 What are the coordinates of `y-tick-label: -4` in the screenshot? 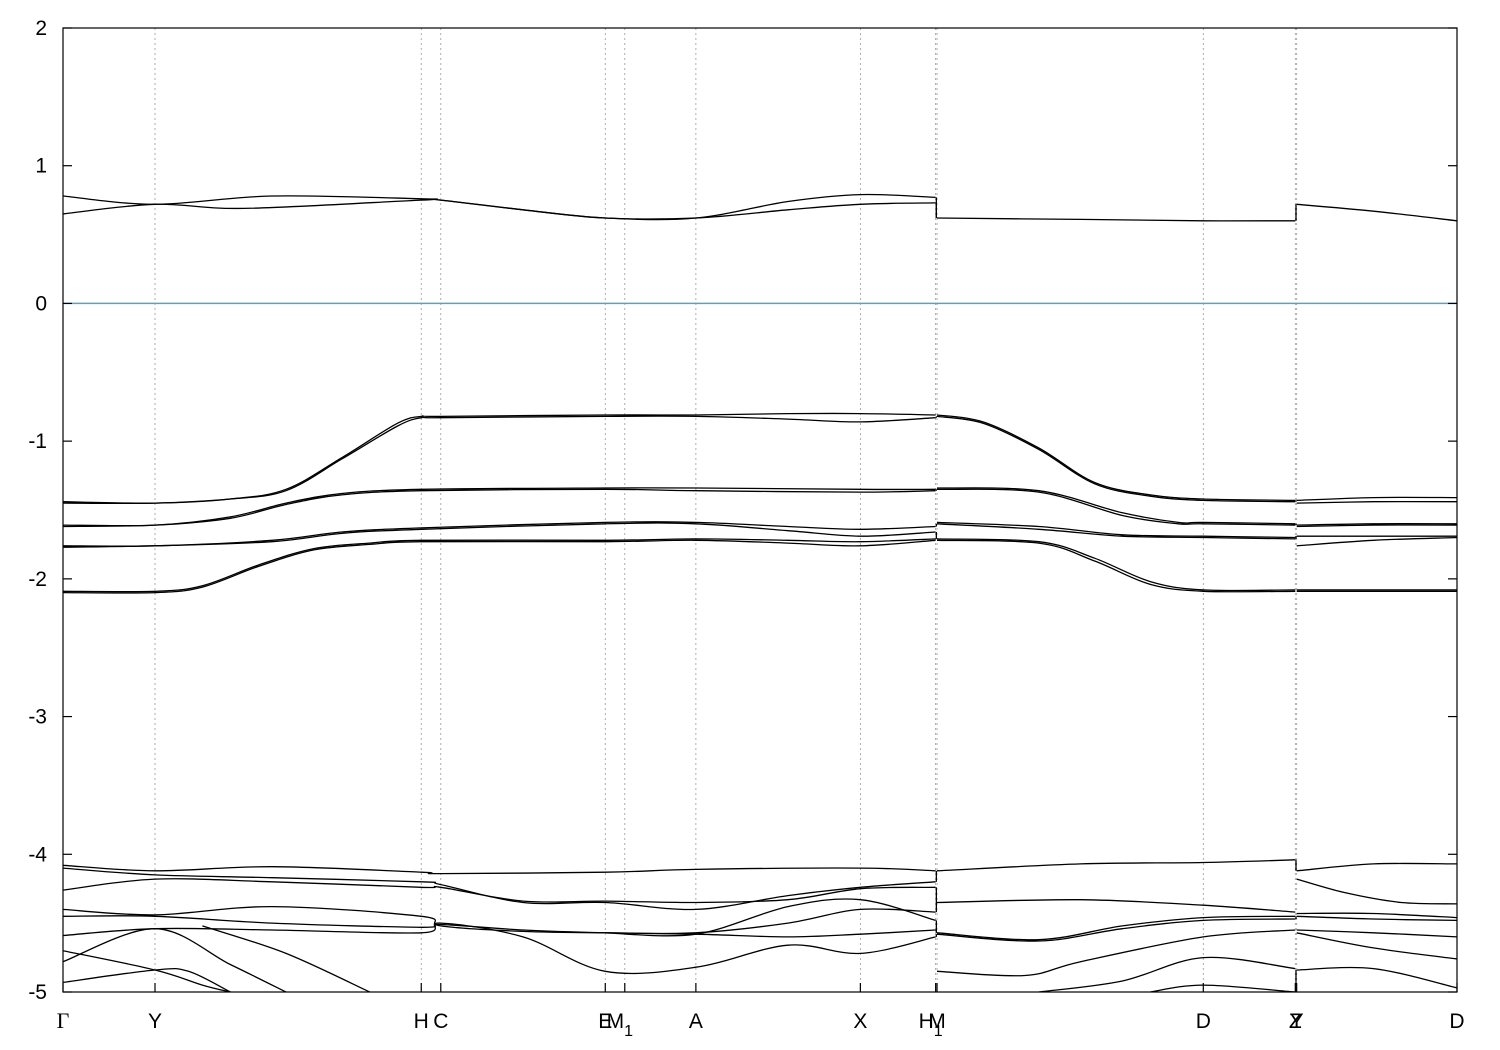 It's located at (37, 854).